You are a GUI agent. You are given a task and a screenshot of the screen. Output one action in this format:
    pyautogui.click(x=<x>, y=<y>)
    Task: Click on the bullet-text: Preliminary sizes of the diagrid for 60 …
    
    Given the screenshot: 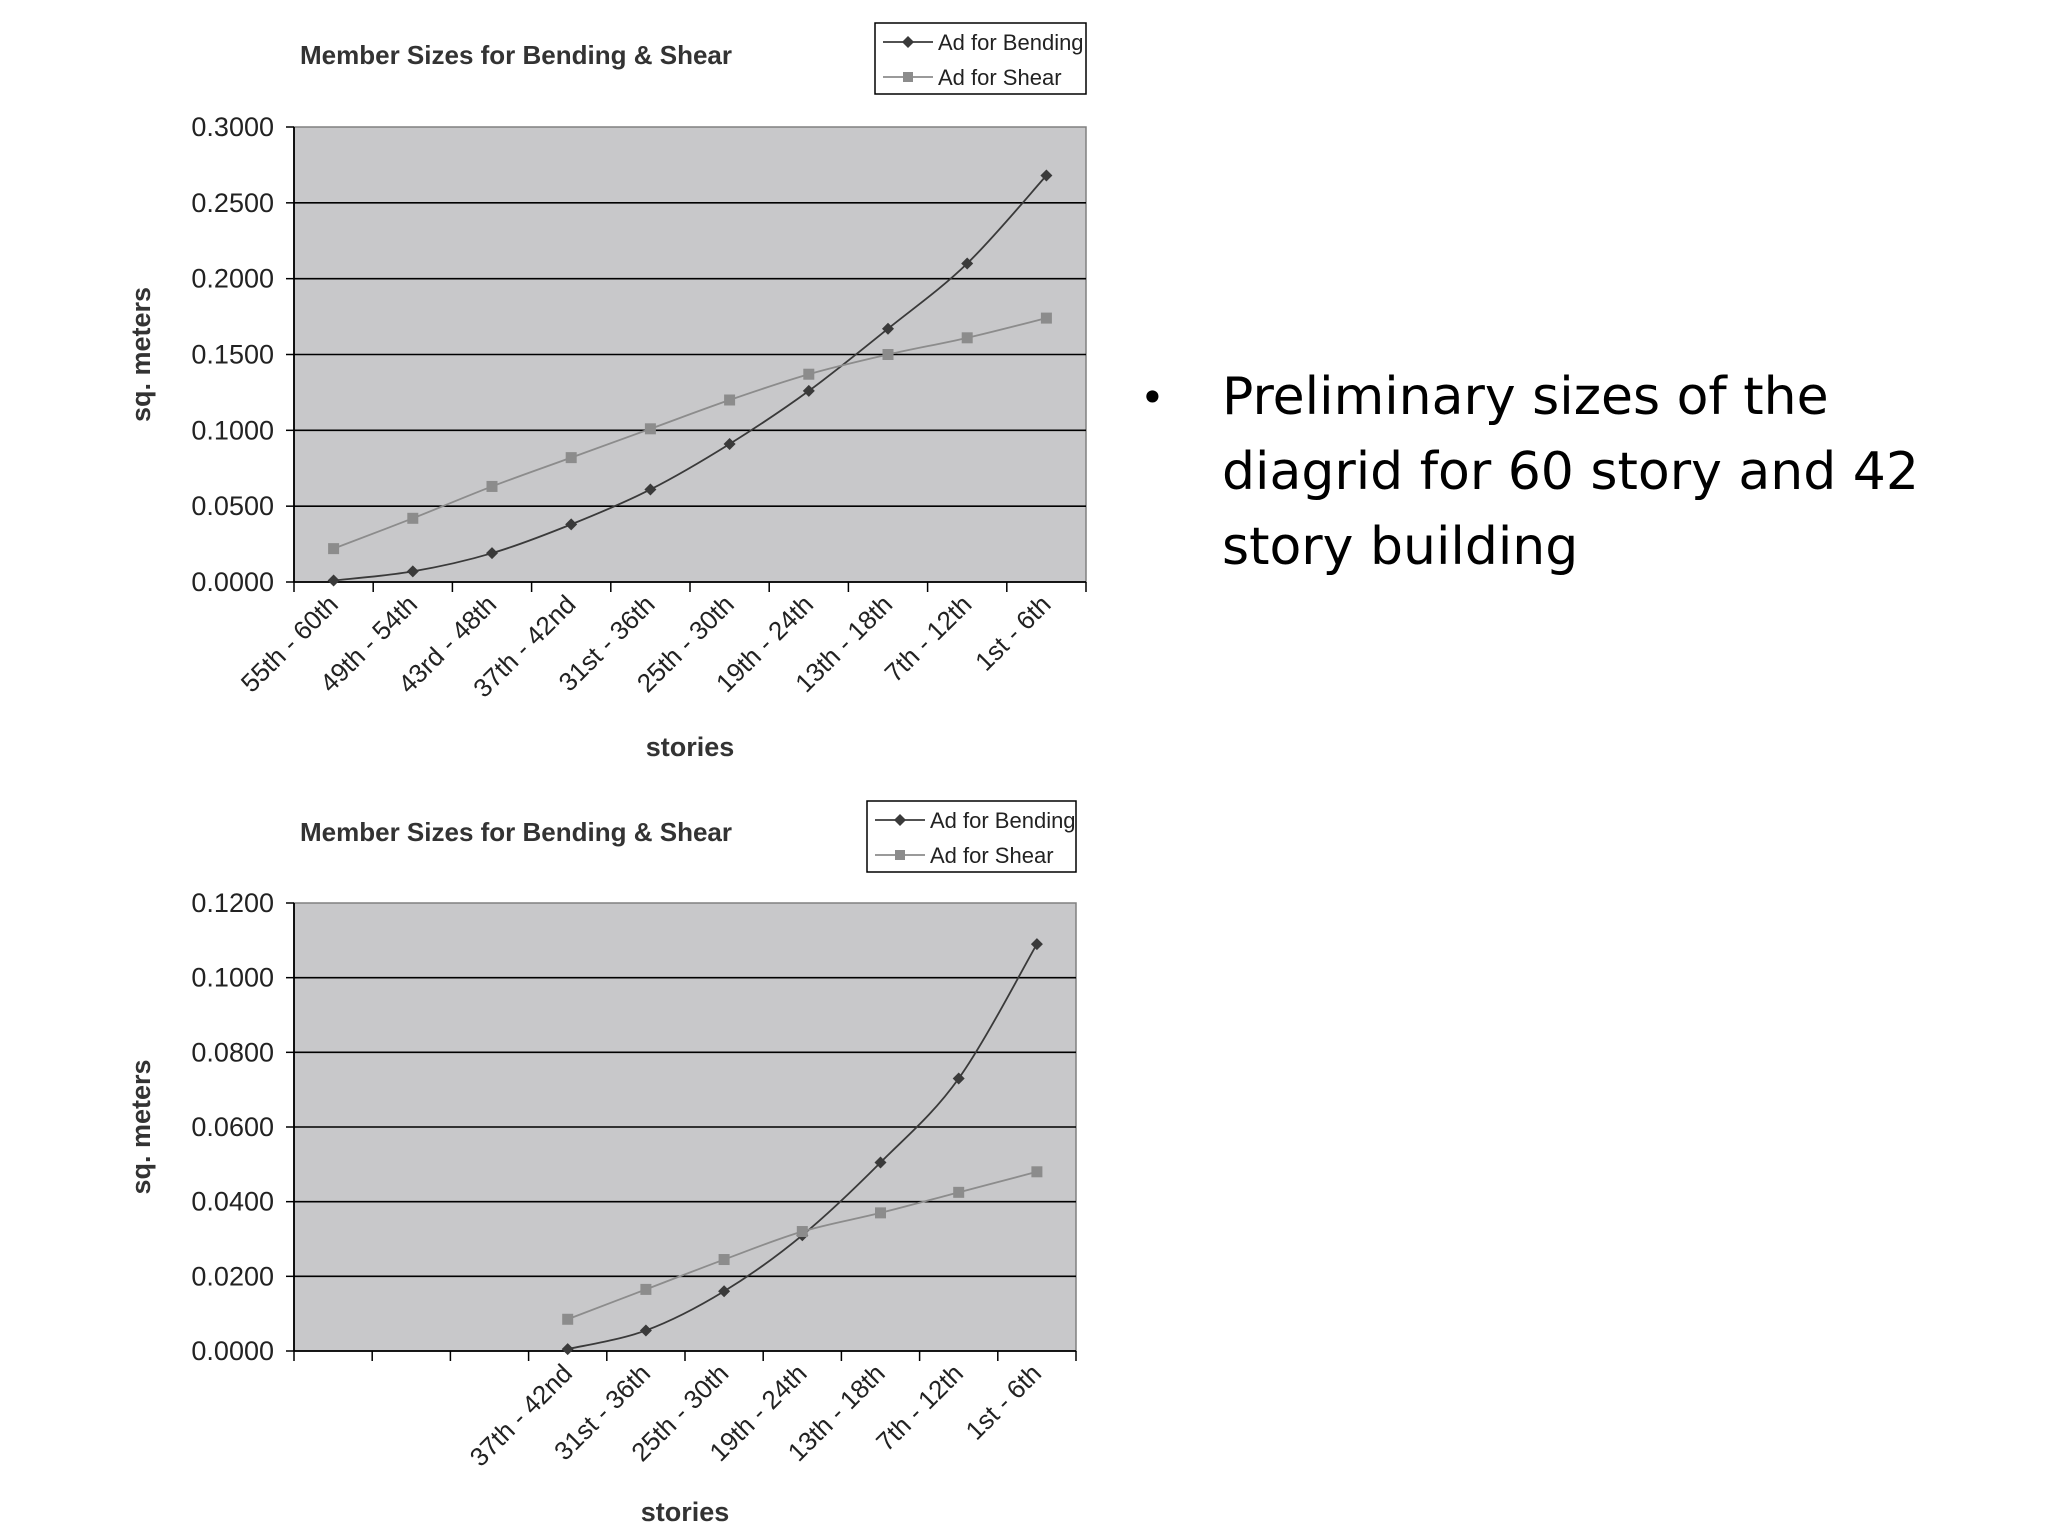 What is the action you would take?
    pyautogui.click(x=1570, y=472)
    